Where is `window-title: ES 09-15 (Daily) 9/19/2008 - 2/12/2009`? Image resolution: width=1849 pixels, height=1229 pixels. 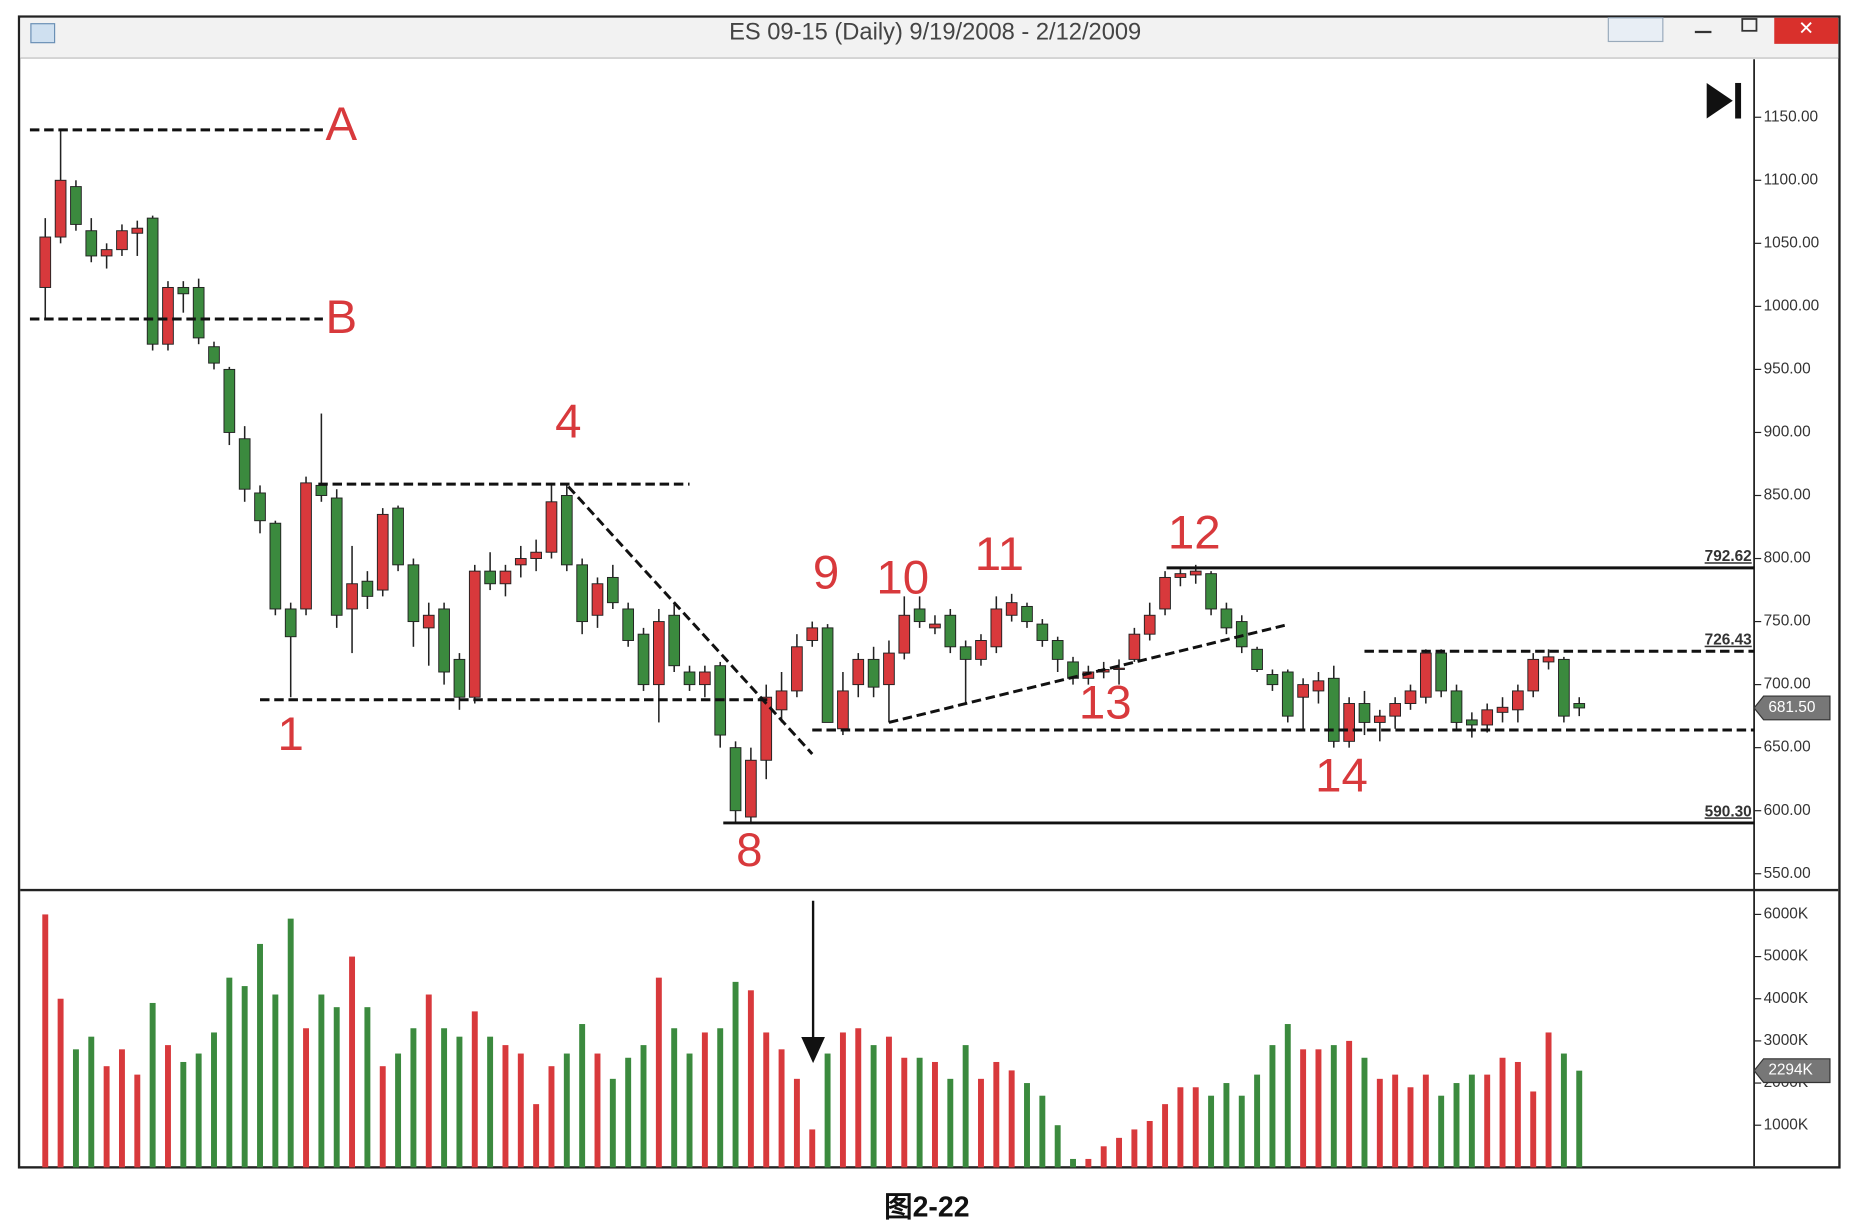
window-title: ES 09-15 (Daily) 9/19/2008 - 2/12/2009 is located at coordinates (935, 32).